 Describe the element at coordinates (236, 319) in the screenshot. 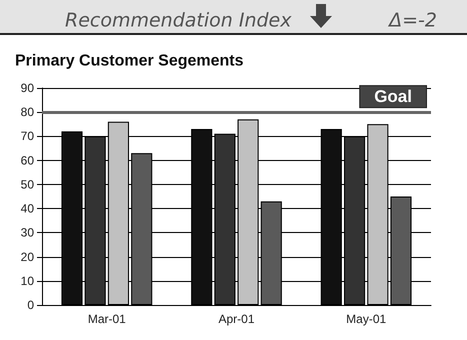

I see `x-tick-label: Apr-01` at that location.